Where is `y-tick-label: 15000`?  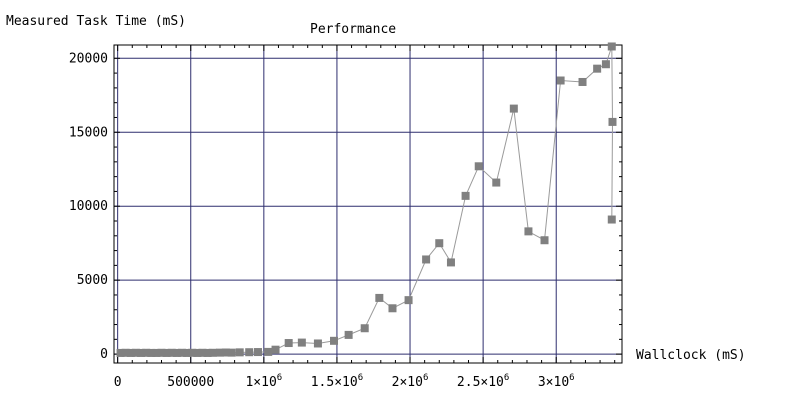 y-tick-label: 15000 is located at coordinates (88, 132).